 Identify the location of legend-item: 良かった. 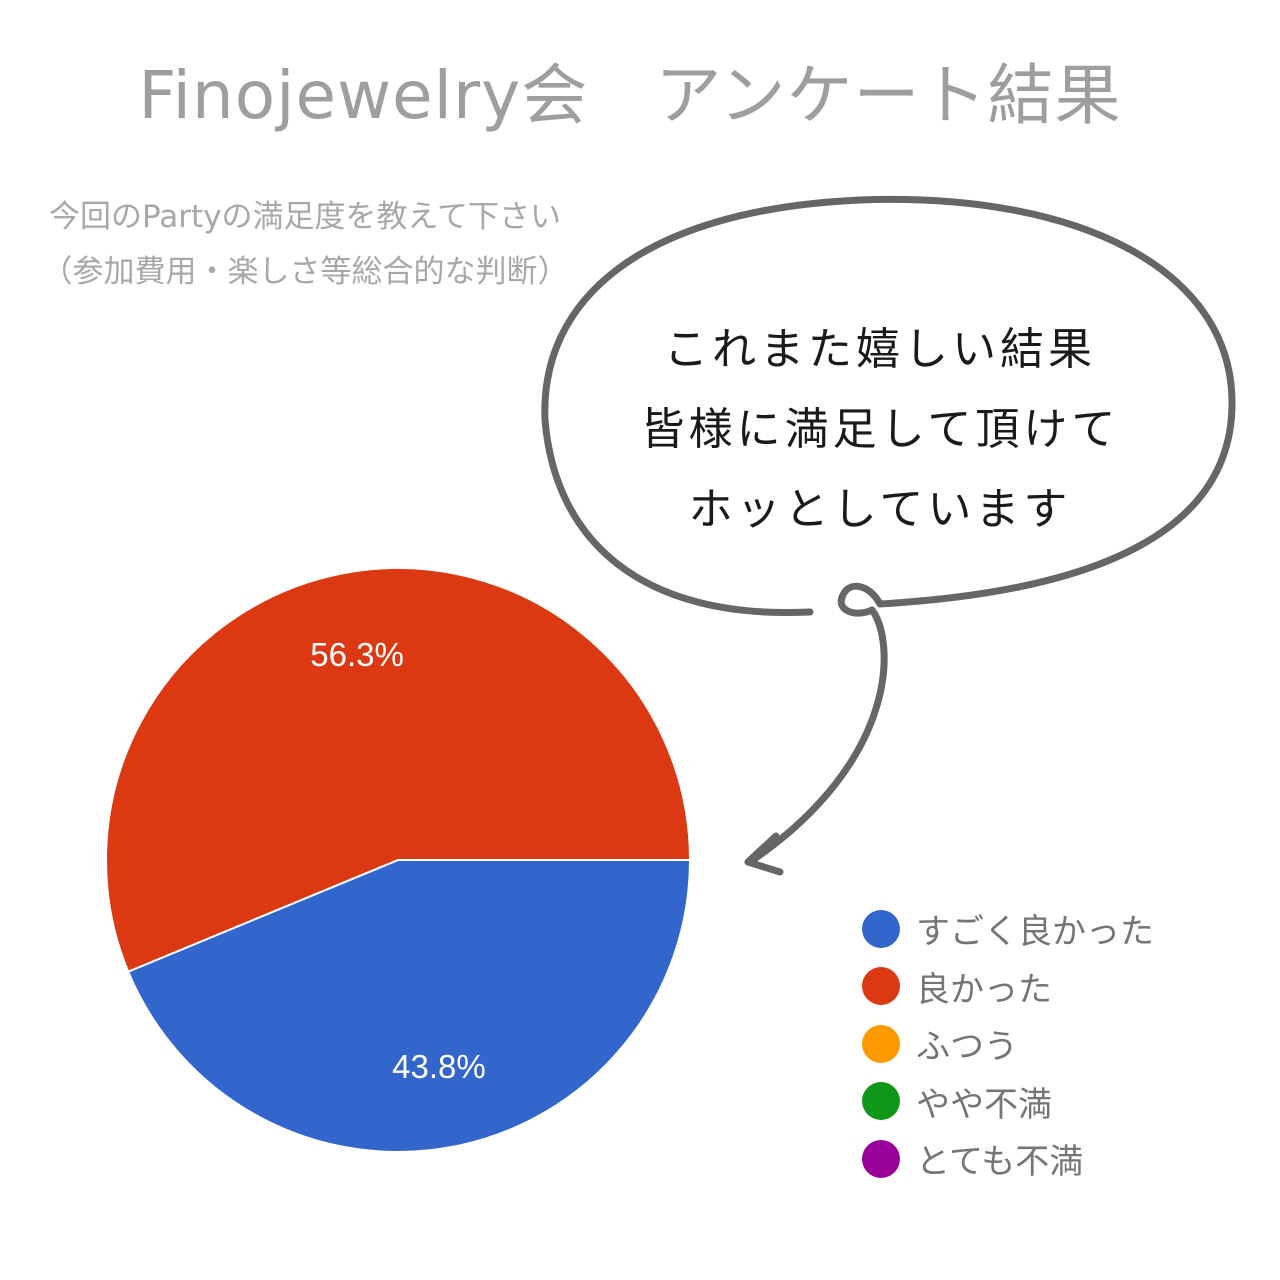
(1008, 987).